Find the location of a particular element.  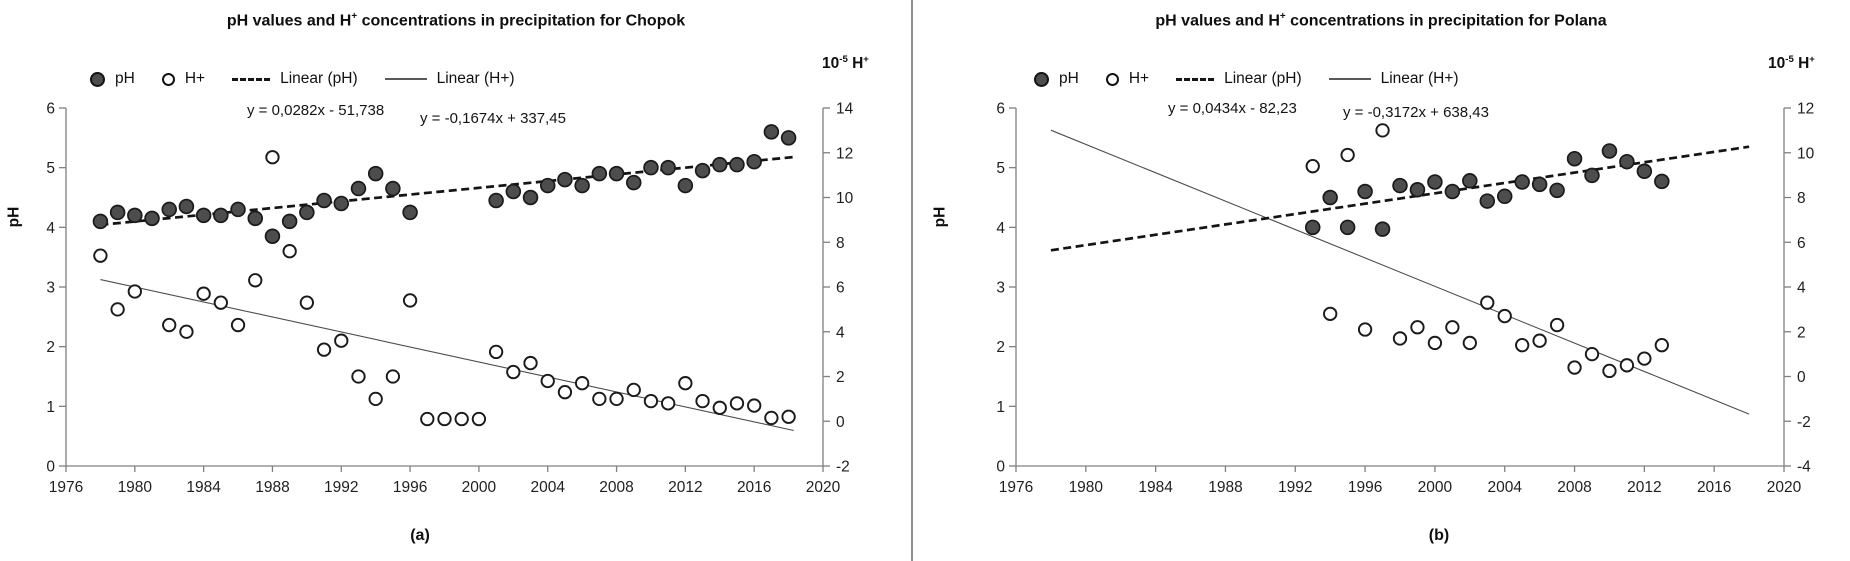

svg-text: 2004 is located at coordinates (1504, 487).